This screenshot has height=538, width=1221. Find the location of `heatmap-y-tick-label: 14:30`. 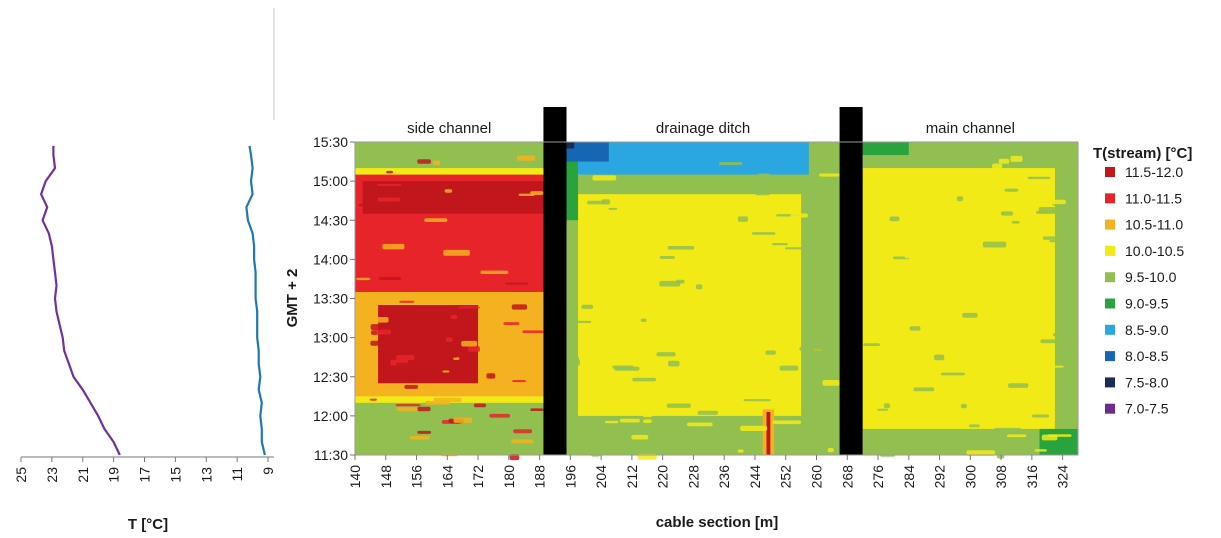

heatmap-y-tick-label: 14:30 is located at coordinates (330, 220).